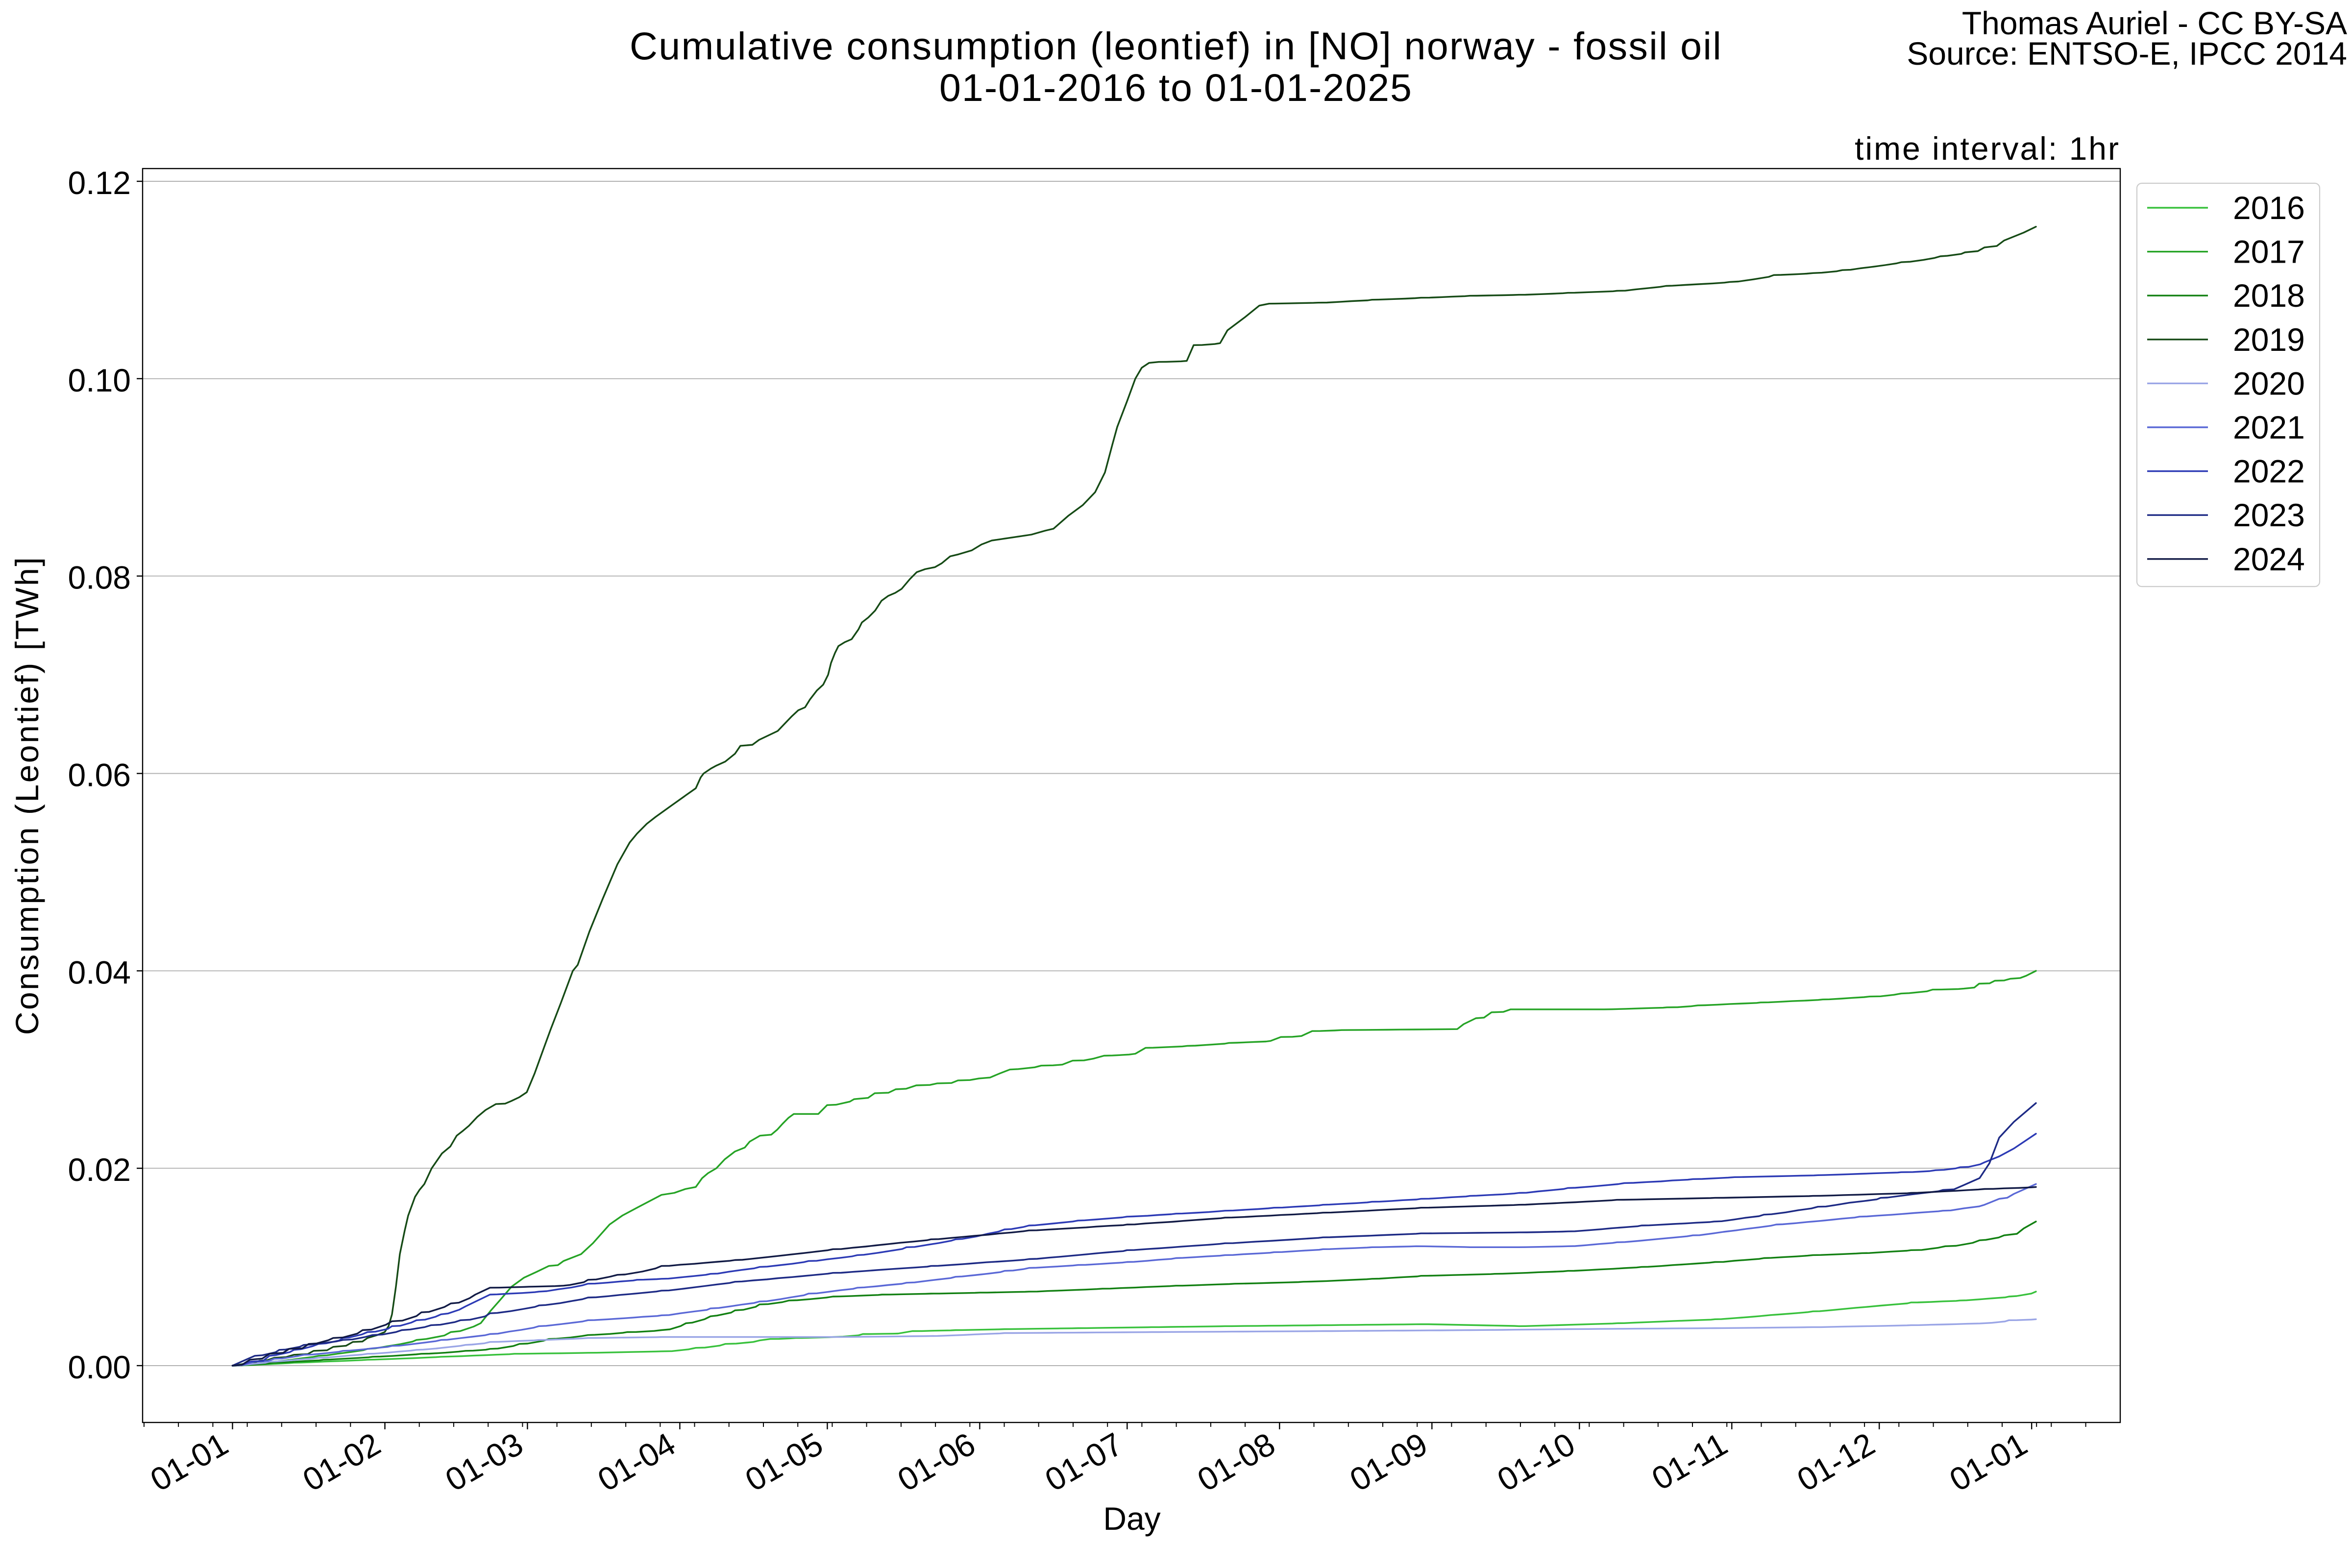  I want to click on svg-text: 2022, so click(2269, 471).